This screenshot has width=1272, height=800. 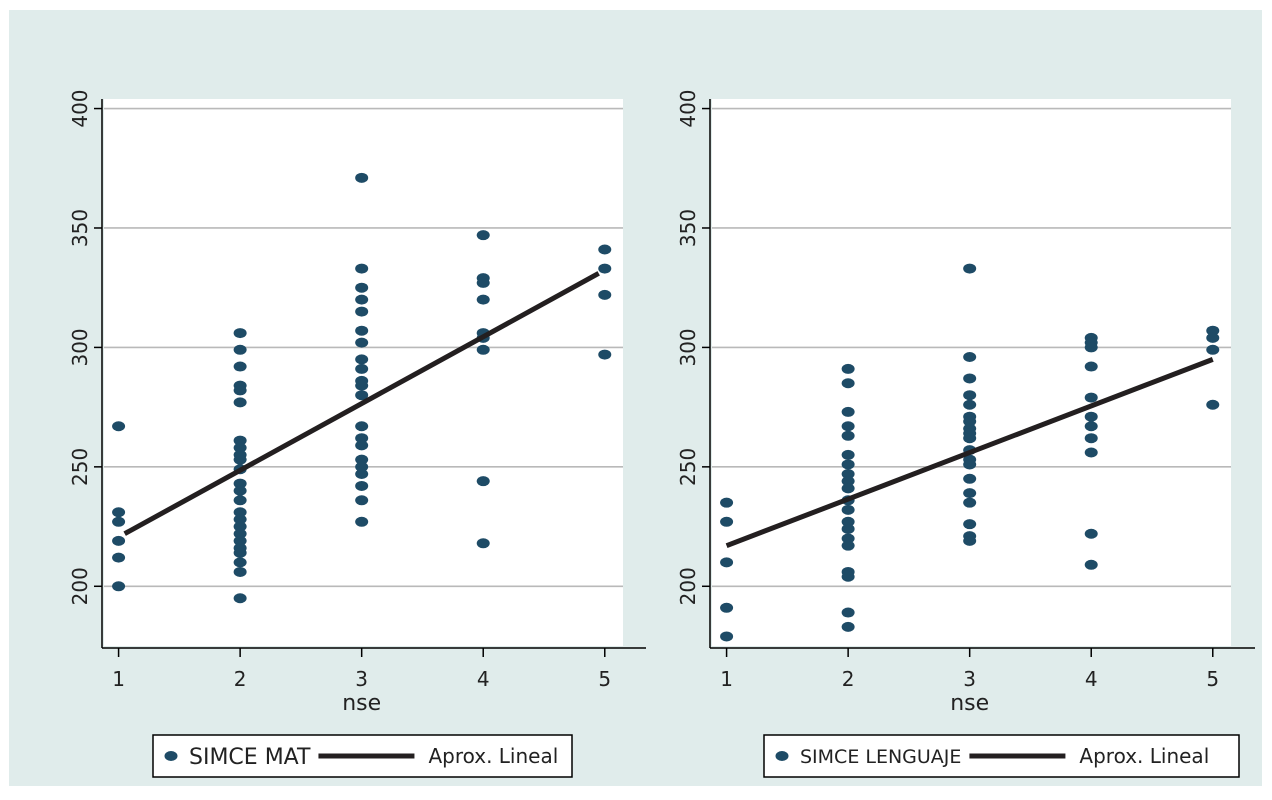 What do you see at coordinates (361, 703) in the screenshot?
I see `x-axis-title: nse` at bounding box center [361, 703].